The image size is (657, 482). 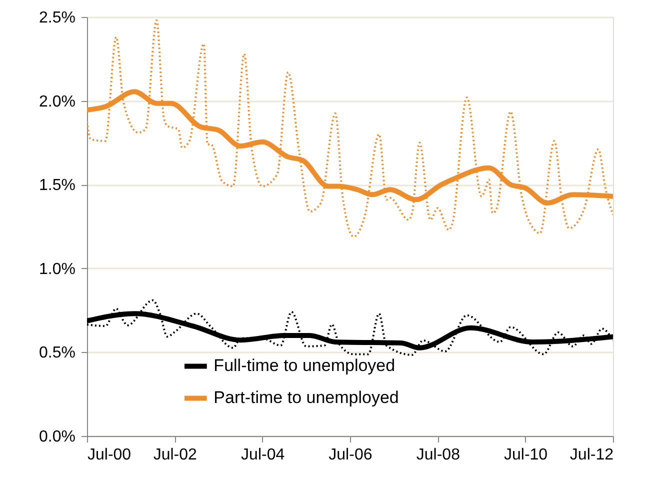 I want to click on legend-label: Full-time to unemployed, so click(x=305, y=366).